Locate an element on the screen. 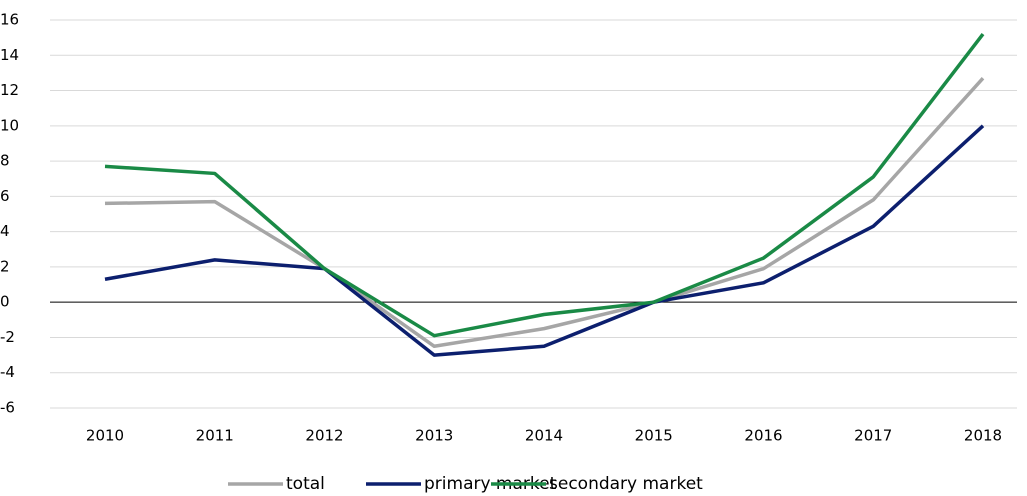 This screenshot has width=1027, height=496. x-tick-label: 2015 is located at coordinates (654, 436).